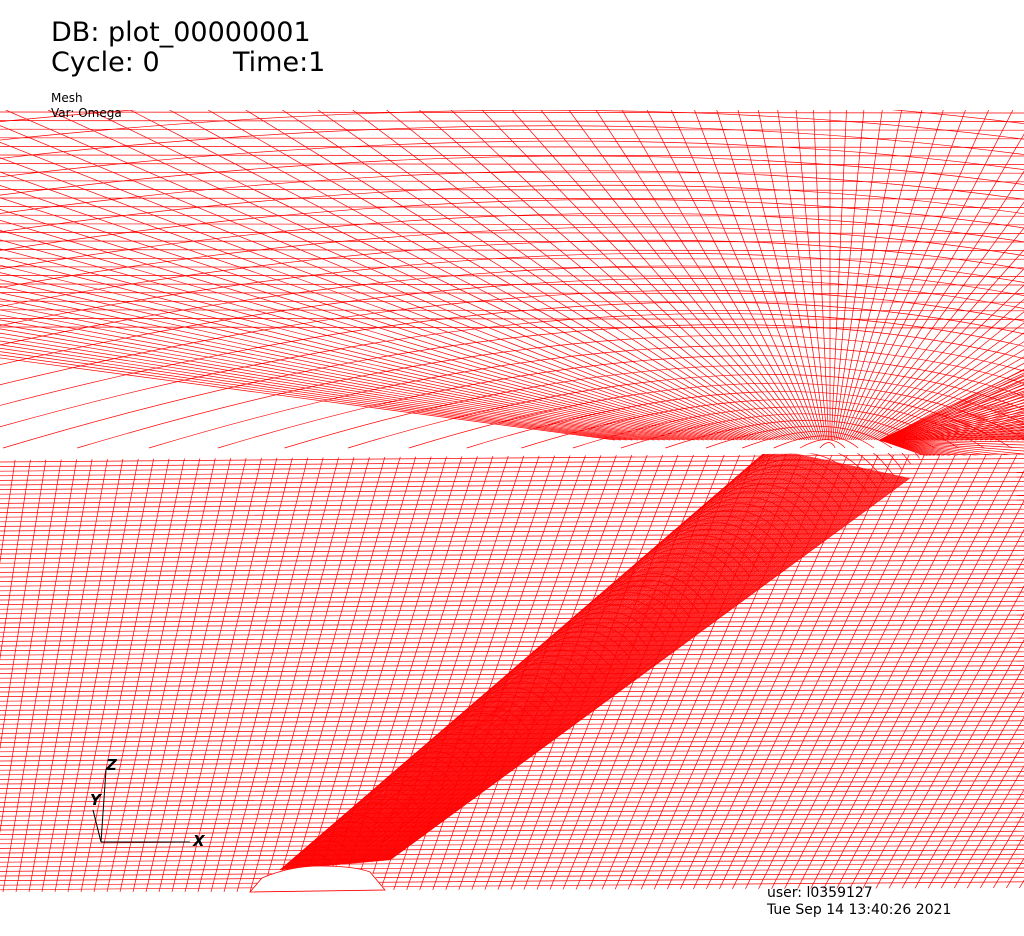  What do you see at coordinates (141, 806) in the screenshot?
I see `axis-triad` at bounding box center [141, 806].